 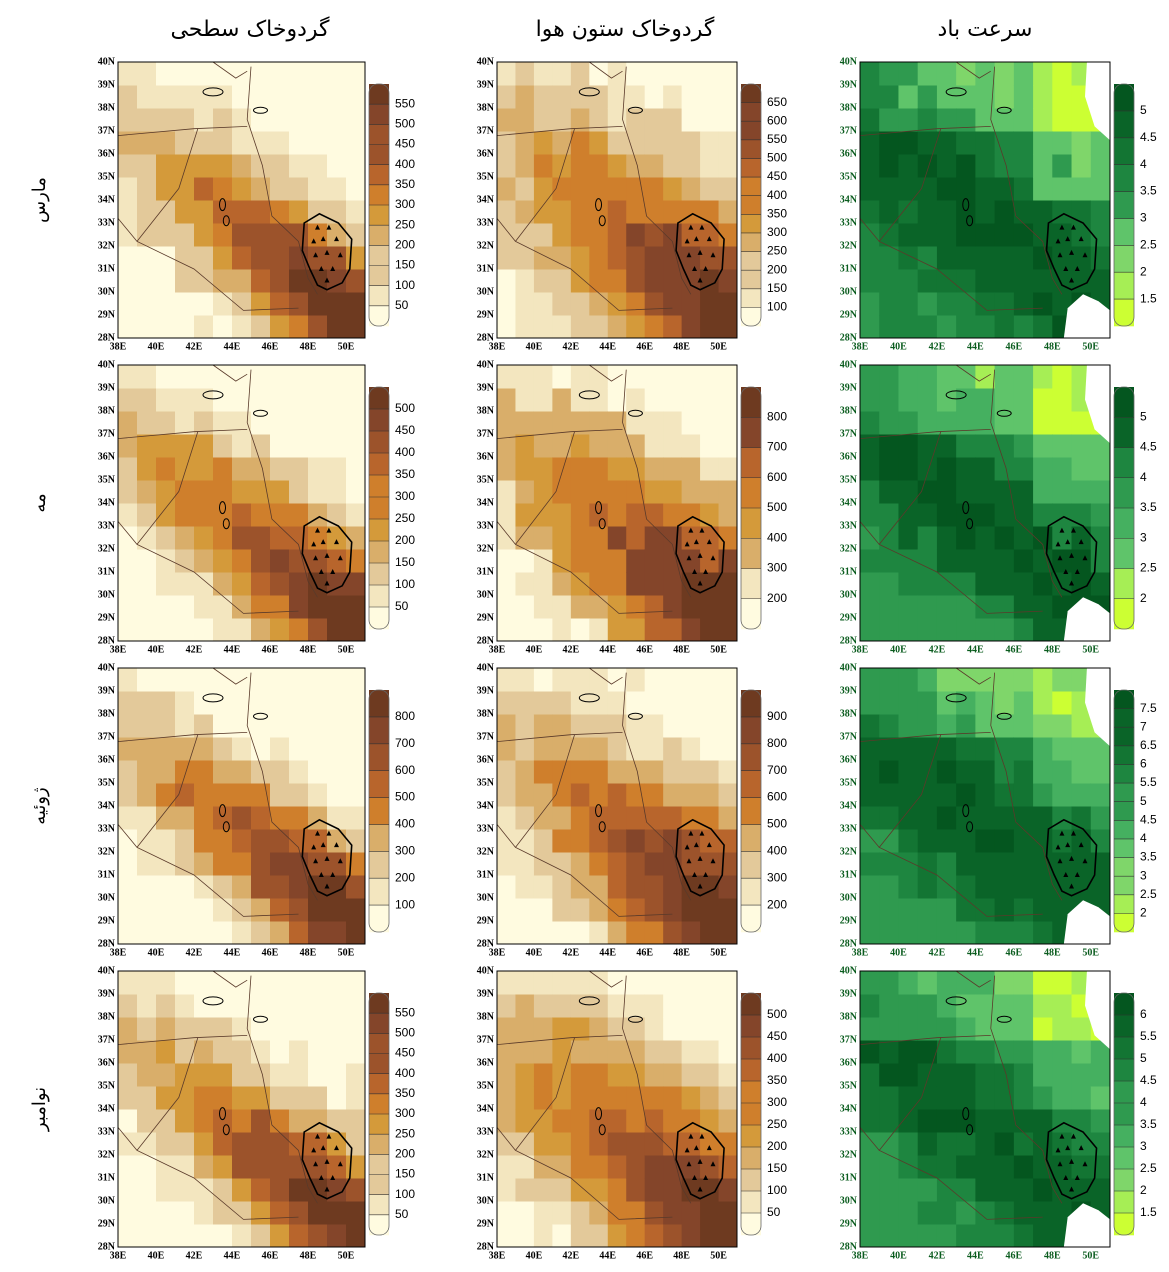 I want to click on lat-tick-label: 32N, so click(x=107, y=548).